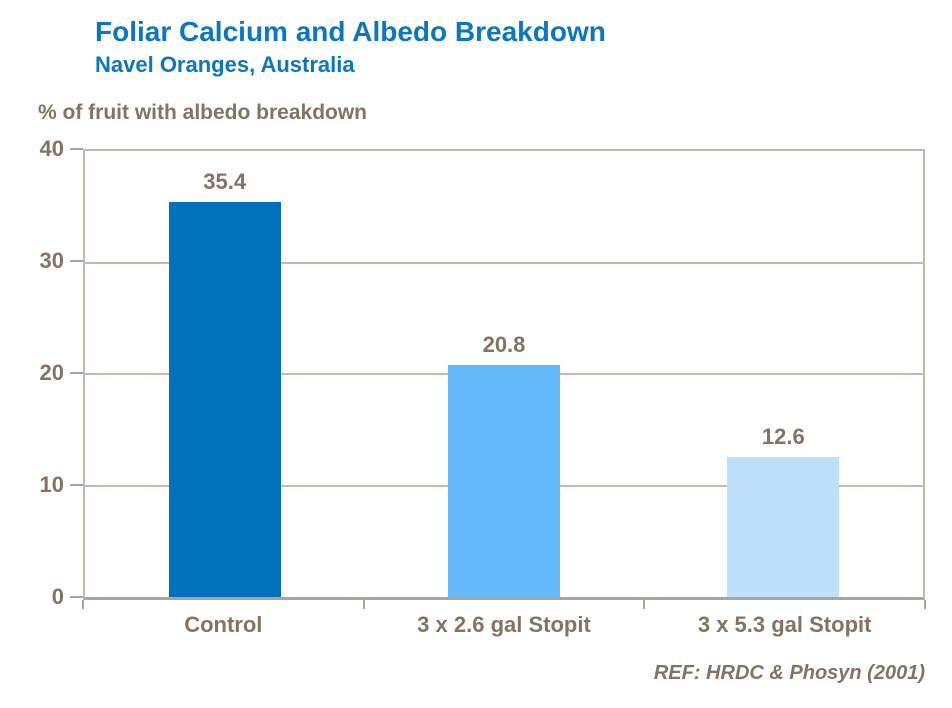 The height and width of the screenshot is (708, 952). I want to click on chart-title: Foliar Calcium and Albedo Breakdown, so click(350, 31).